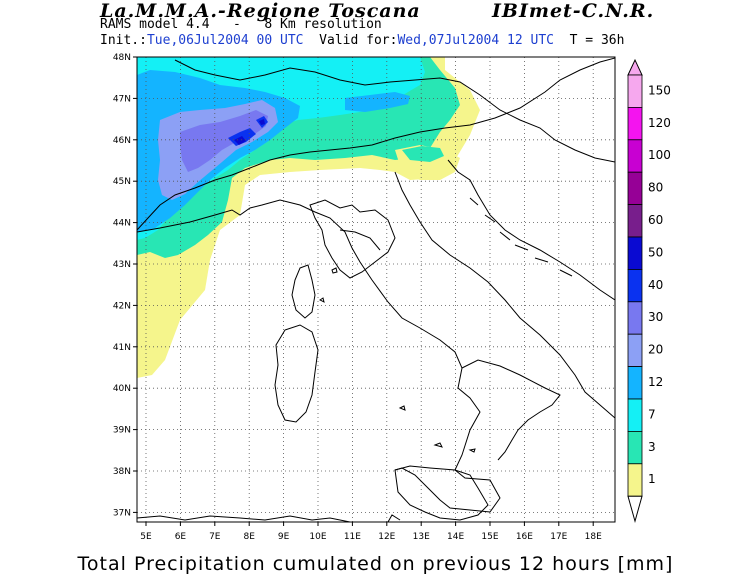 The width and height of the screenshot is (751, 580). I want to click on lat-tick-label: 43N, so click(122, 265).